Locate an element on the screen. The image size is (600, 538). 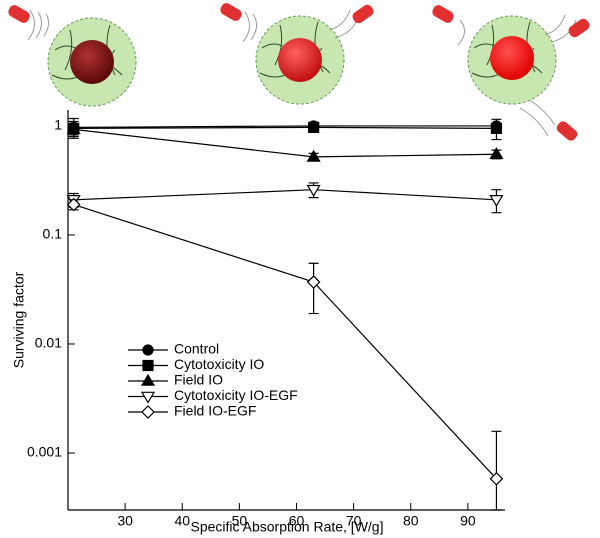
x-tick-label: 80 is located at coordinates (411, 521).